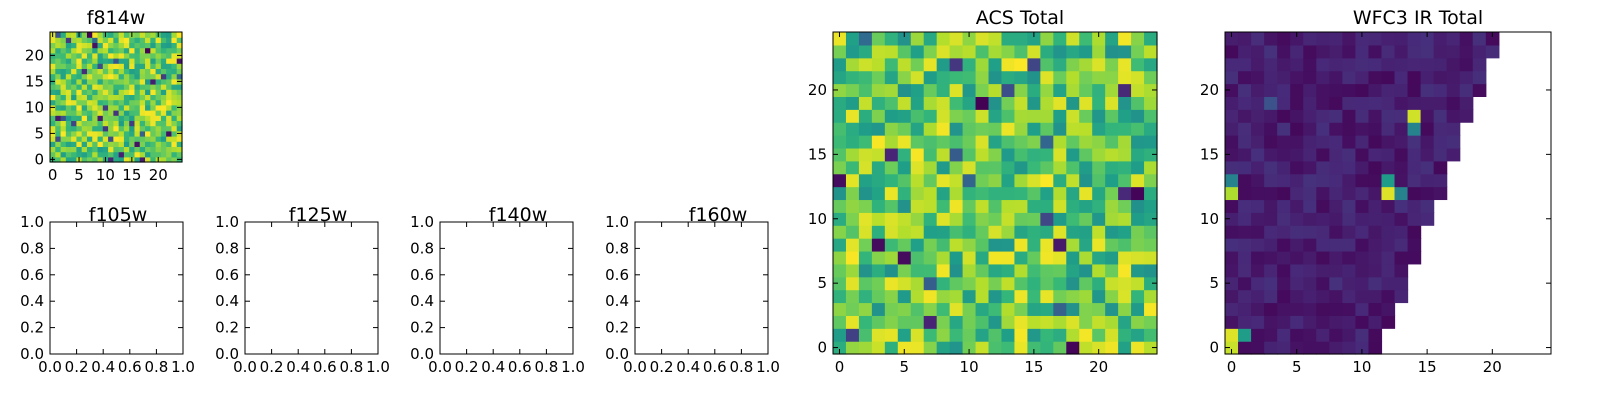 Image resolution: width=1600 pixels, height=400 pixels. Describe the element at coordinates (905, 367) in the screenshot. I see `x-tick-label: 5` at that location.